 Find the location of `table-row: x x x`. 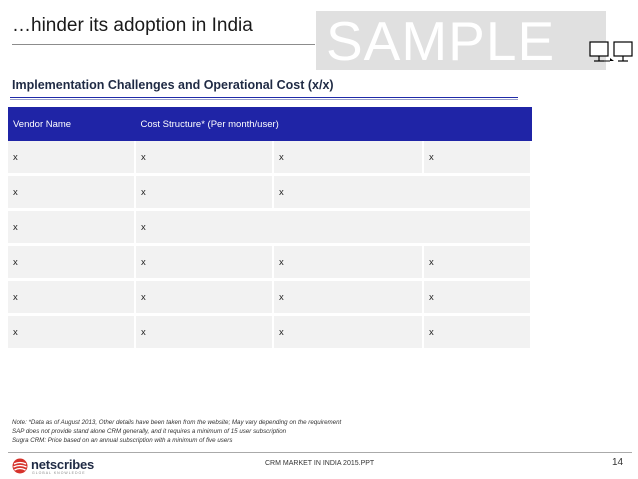

table-row: x x x is located at coordinates (270, 192).